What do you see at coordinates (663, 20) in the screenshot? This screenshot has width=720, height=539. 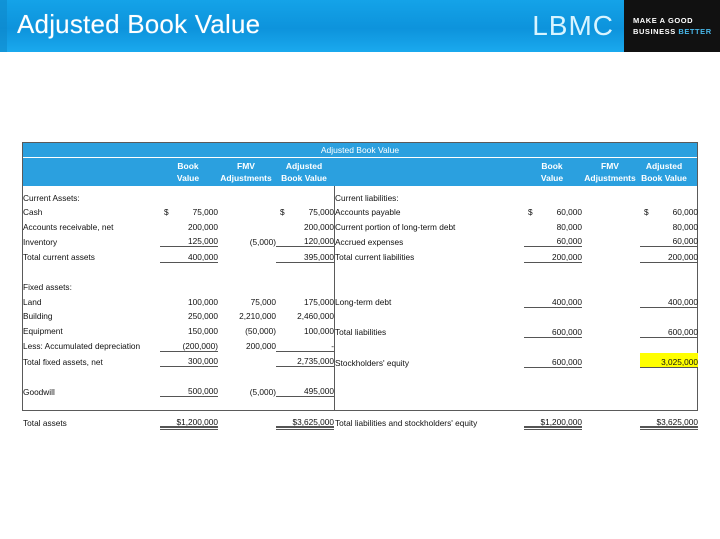 I see `tagline-line-1: MAKE A GOOD` at bounding box center [663, 20].